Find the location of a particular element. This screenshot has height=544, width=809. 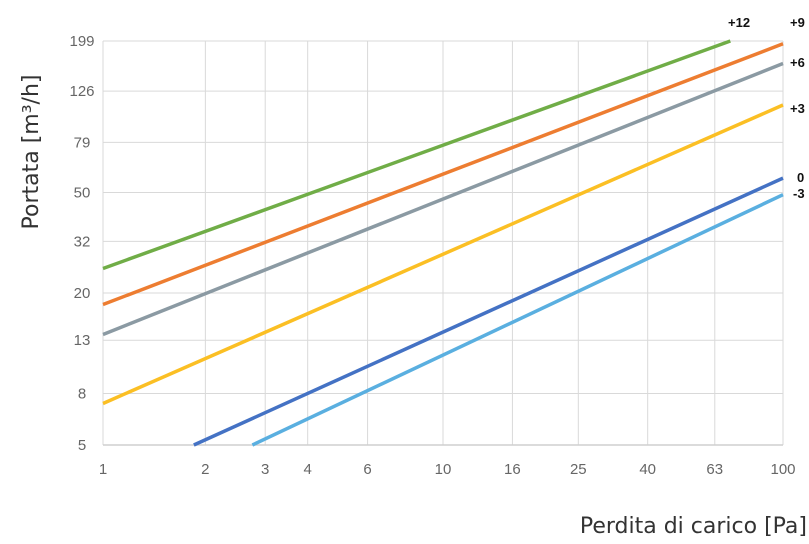

y-tick-label: 5 is located at coordinates (82, 445).